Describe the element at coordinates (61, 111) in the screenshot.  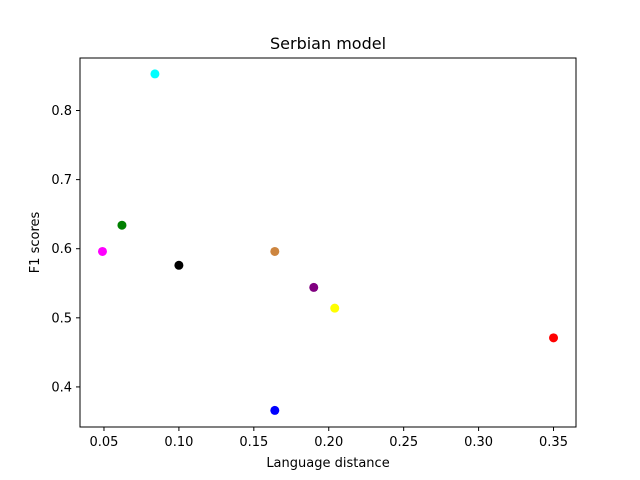
I see `y-tick-label: 0.8` at that location.